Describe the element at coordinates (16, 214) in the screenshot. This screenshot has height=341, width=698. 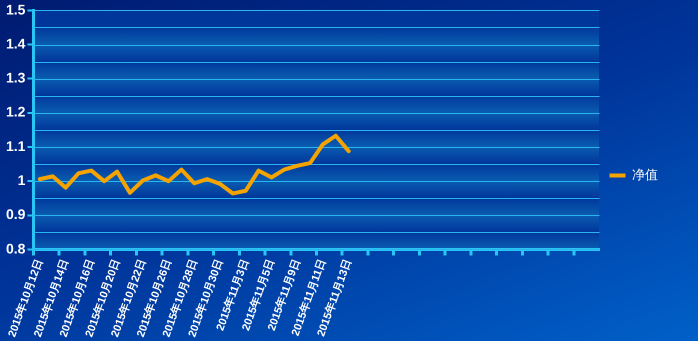
I see `y-tick-label: 0.9` at that location.